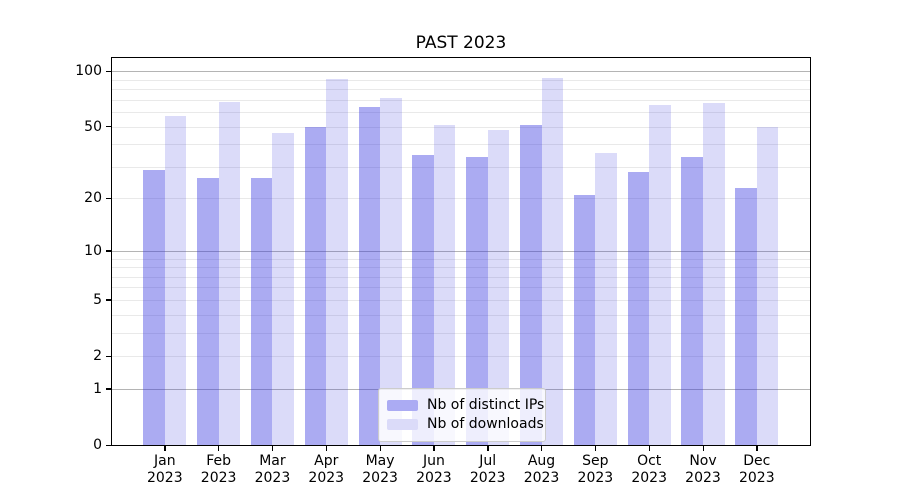  I want to click on legend: Nb of distinct IPs Nb of downloads, so click(462, 415).